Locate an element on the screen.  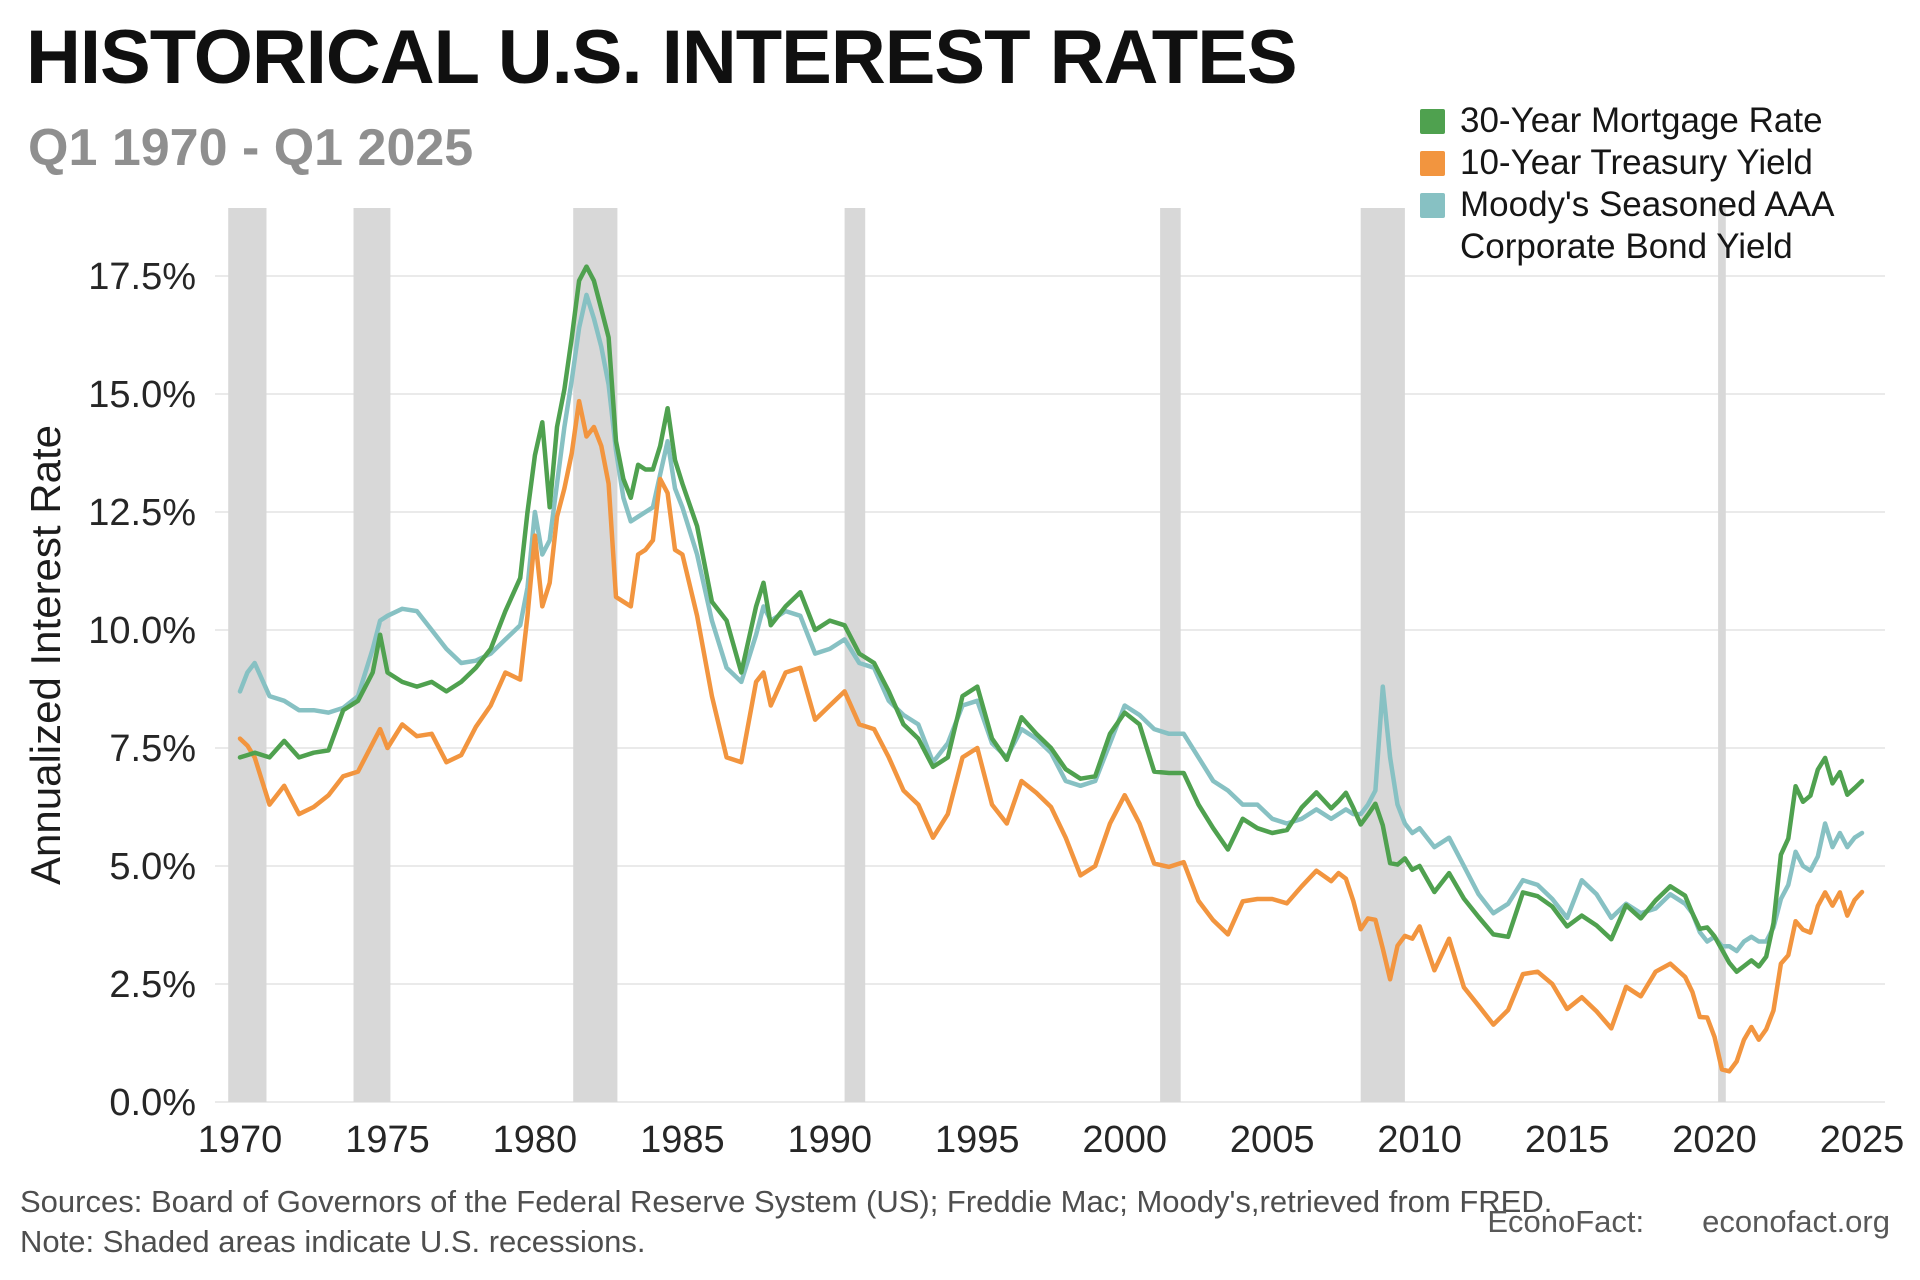
y-axis-title: Annualized Interest Rate is located at coordinates (45, 655).